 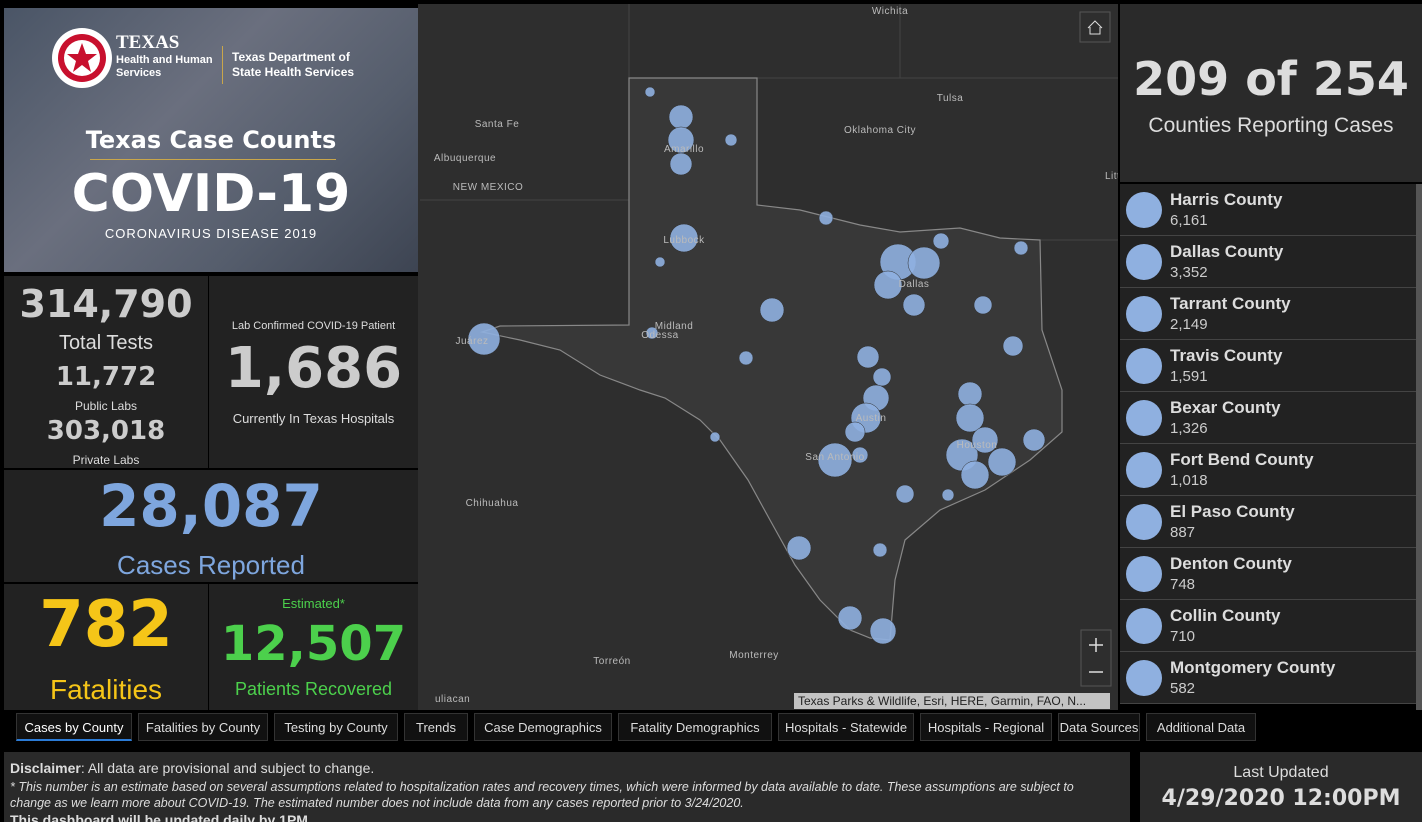 I want to click on tab: Fatalities by County, so click(x=203, y=727).